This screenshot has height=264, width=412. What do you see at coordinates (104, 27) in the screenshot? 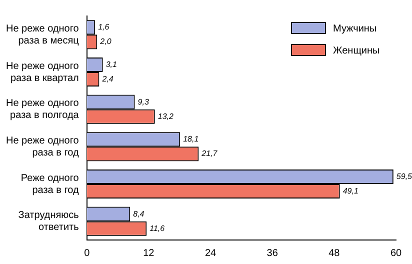
I see `text: 1,6` at bounding box center [104, 27].